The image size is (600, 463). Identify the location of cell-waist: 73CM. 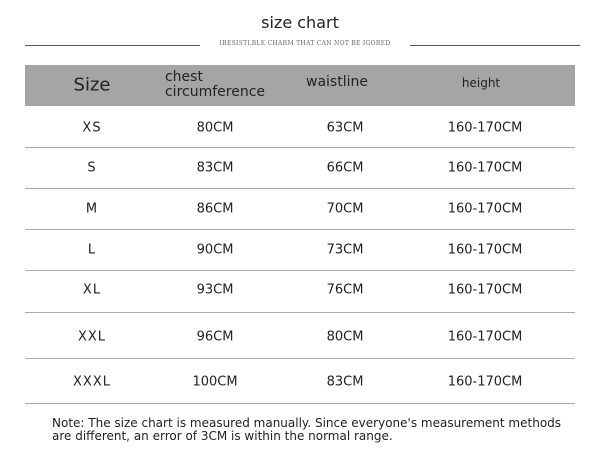
(345, 250).